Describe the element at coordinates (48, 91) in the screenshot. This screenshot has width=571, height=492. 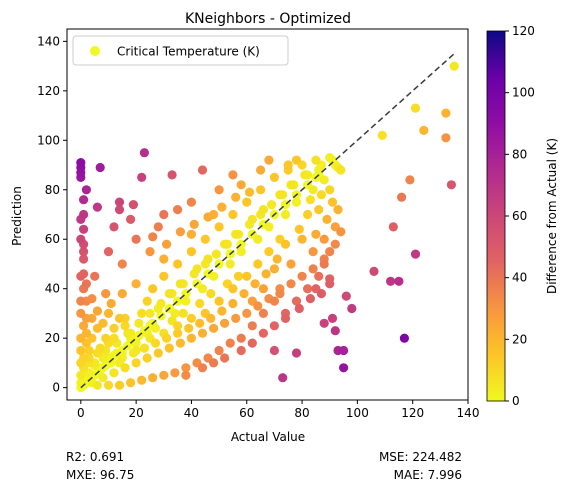
I see `y-tick-label: 120` at that location.